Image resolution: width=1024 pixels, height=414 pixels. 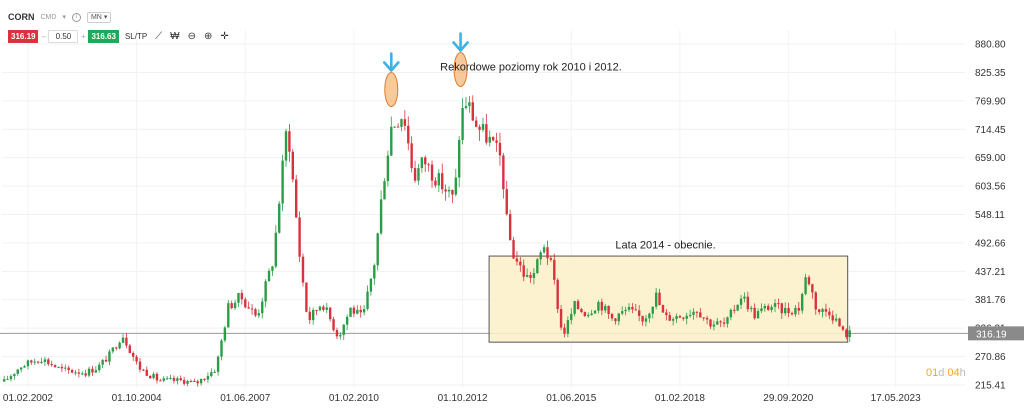 I want to click on class-dropdown-icon: ▾, so click(x=64, y=17).